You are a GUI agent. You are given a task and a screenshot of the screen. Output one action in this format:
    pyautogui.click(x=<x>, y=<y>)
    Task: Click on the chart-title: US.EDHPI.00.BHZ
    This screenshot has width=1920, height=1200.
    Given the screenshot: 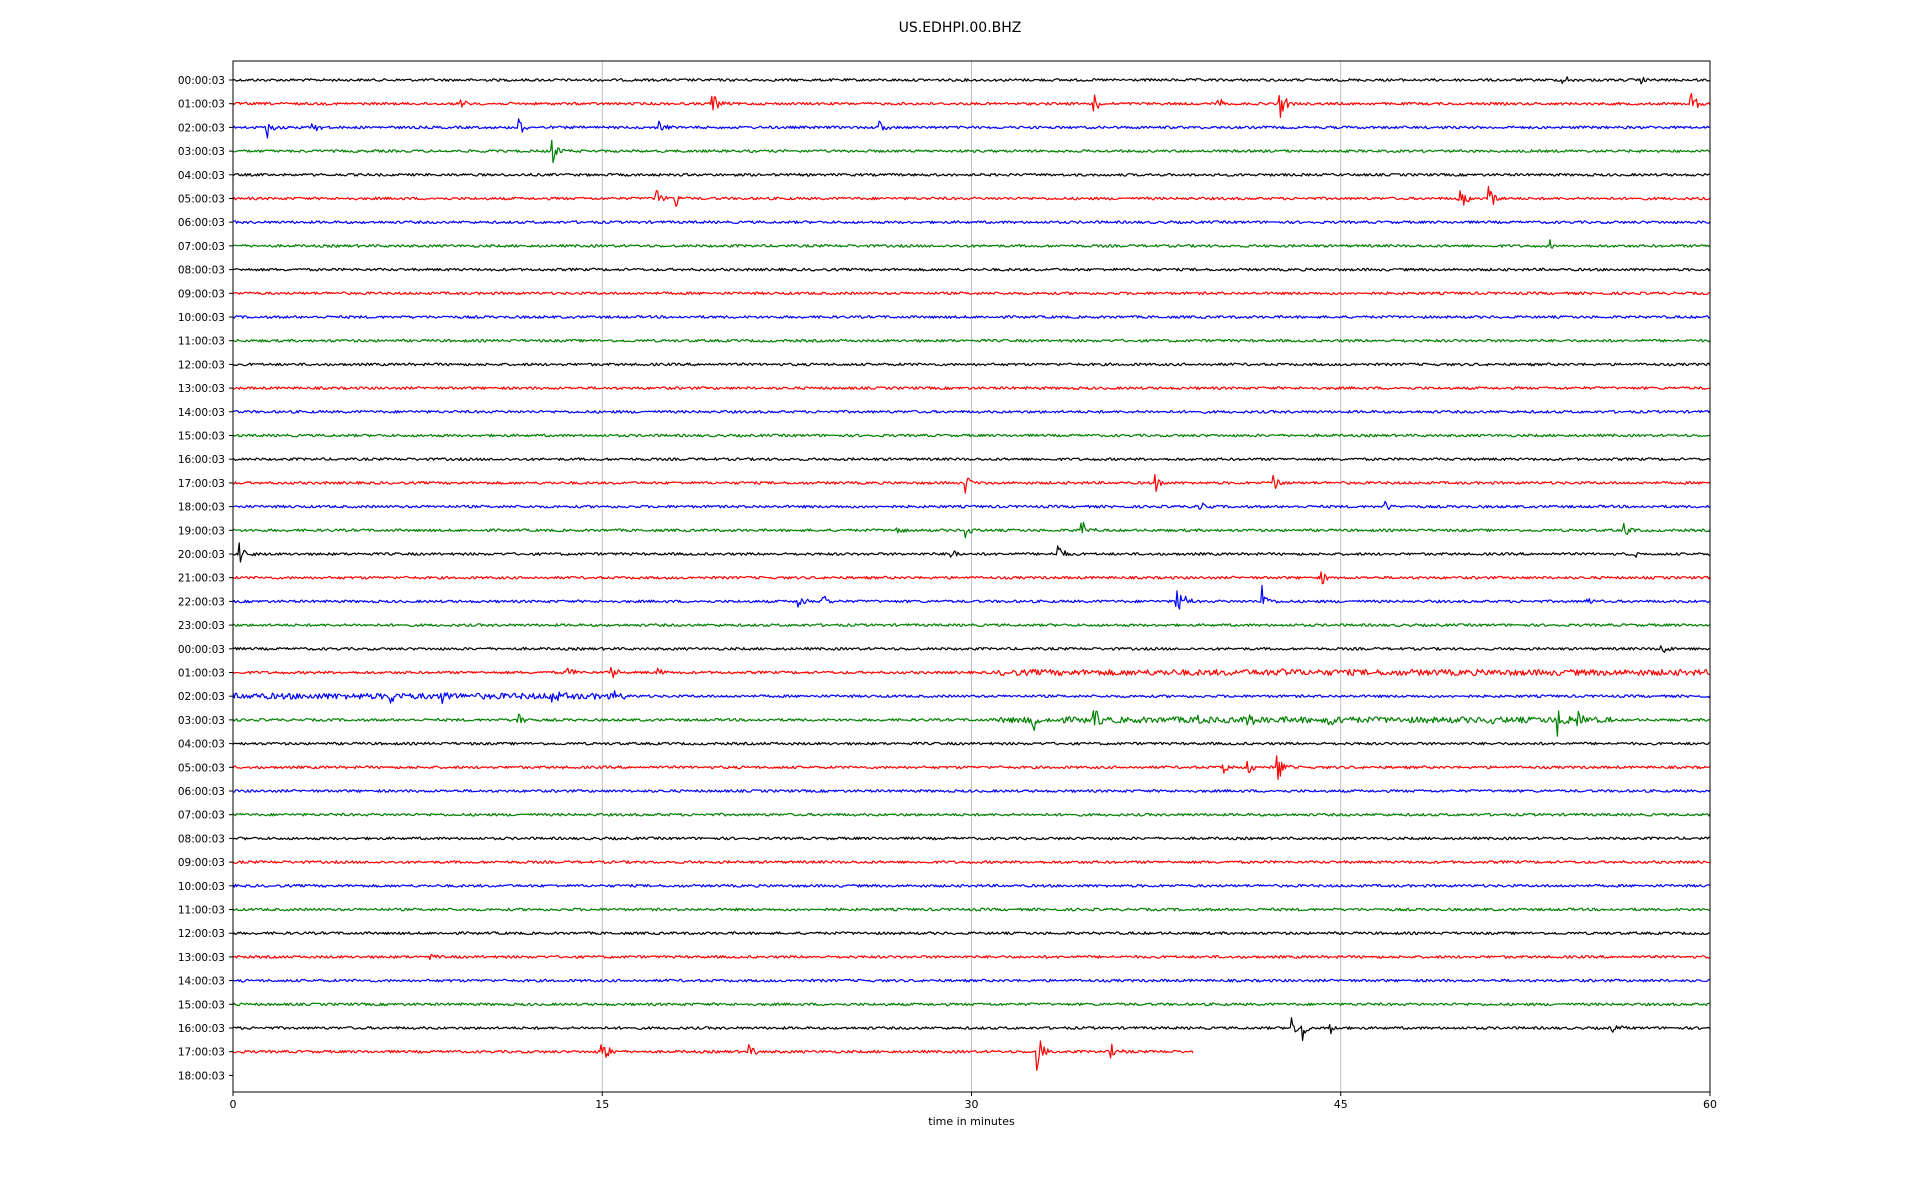 What is the action you would take?
    pyautogui.click(x=960, y=28)
    